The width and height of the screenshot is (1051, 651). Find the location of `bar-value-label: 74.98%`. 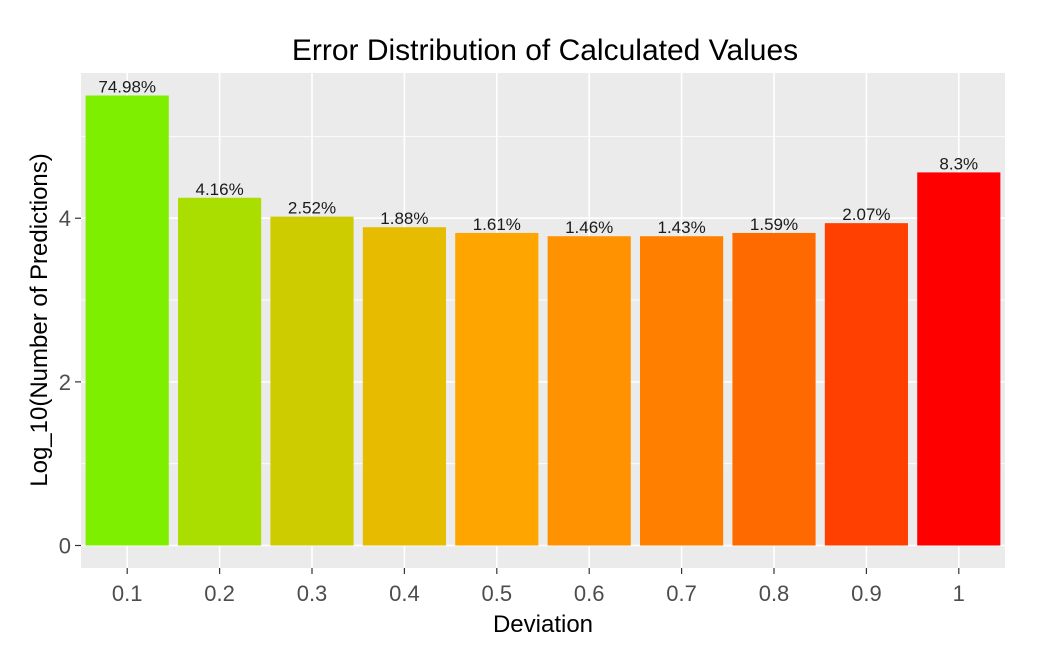

bar-value-label: 74.98% is located at coordinates (127, 87).